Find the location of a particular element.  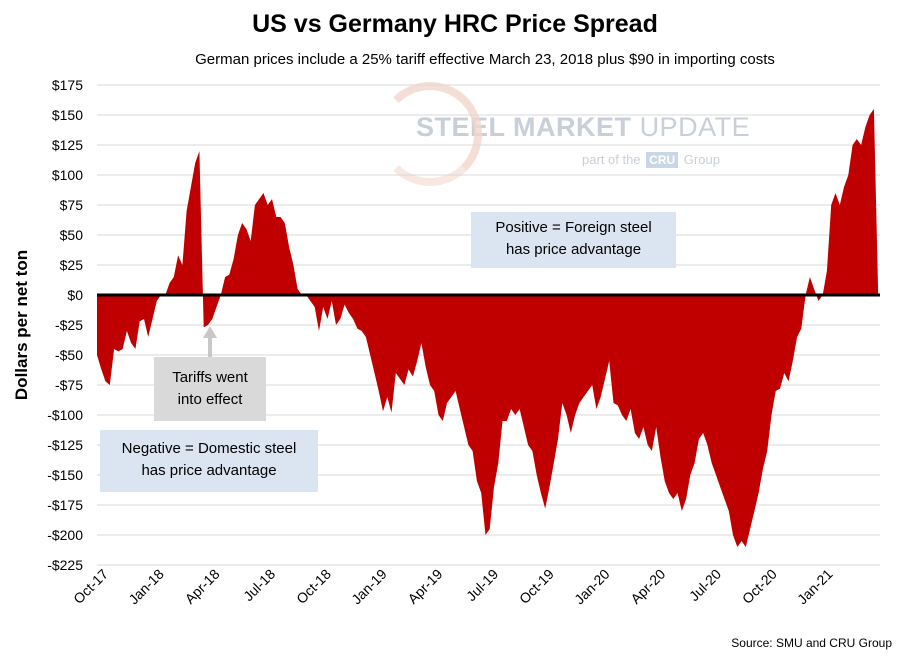

tariff-arrow-head is located at coordinates (210, 332).